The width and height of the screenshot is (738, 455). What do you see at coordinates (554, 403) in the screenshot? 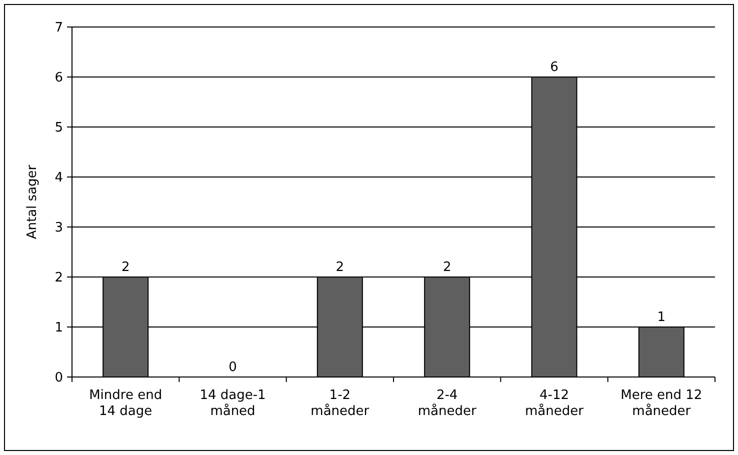
I see `x-tick-label: 4-12 måneder` at bounding box center [554, 403].